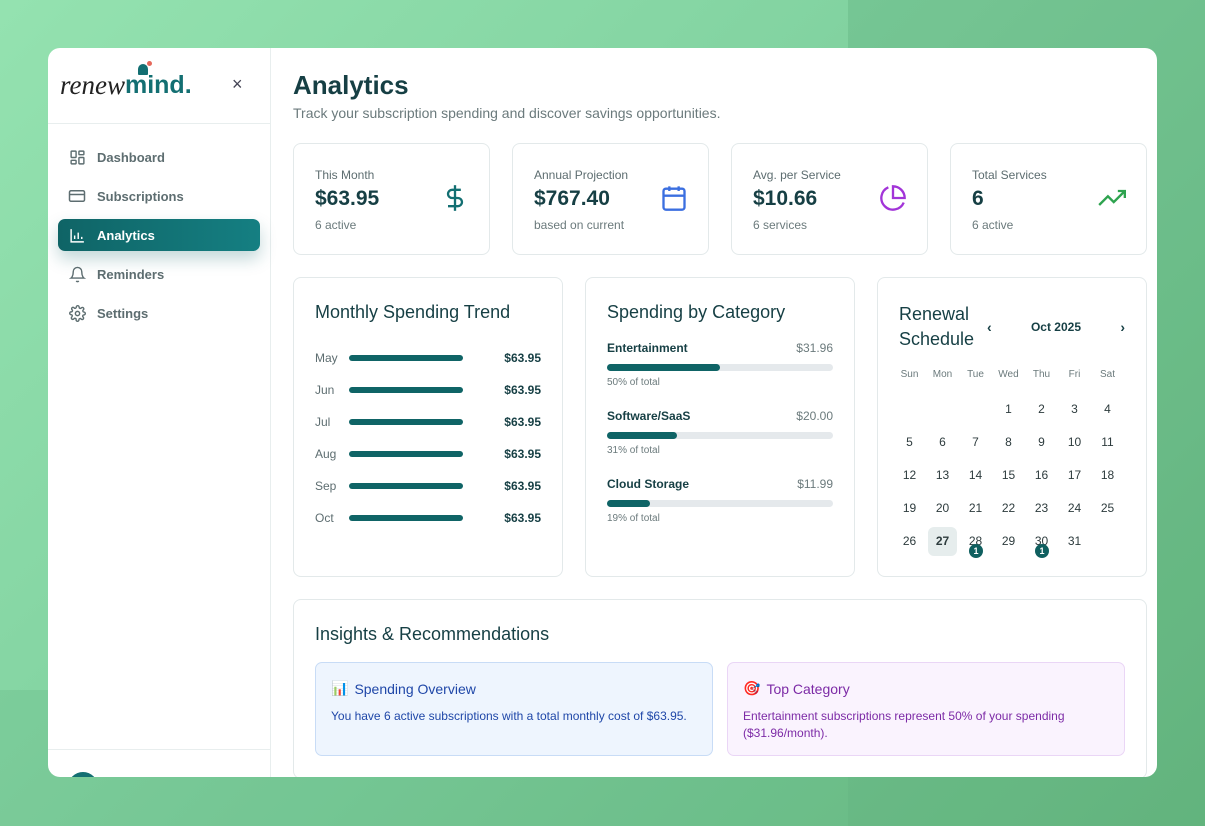 Image resolution: width=1205 pixels, height=826 pixels. I want to click on day-number: 22, so click(1008, 508).